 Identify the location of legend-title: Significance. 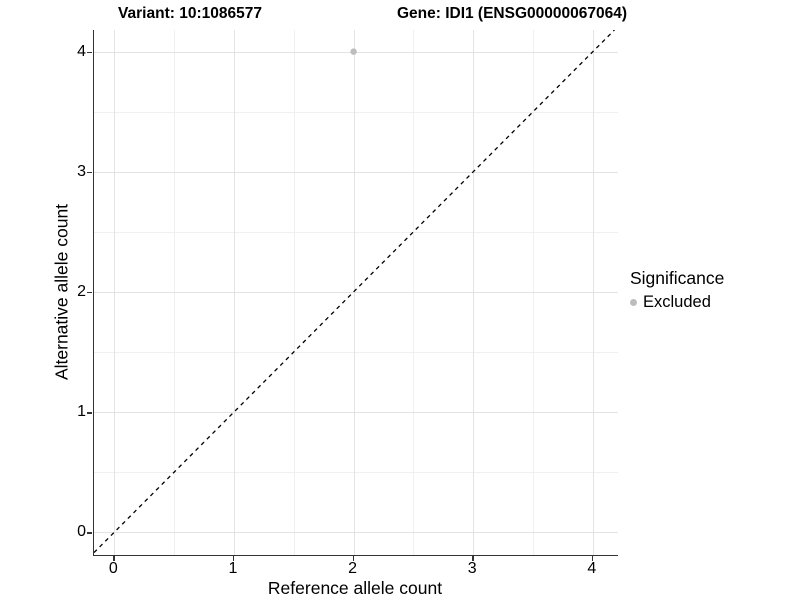
(677, 278).